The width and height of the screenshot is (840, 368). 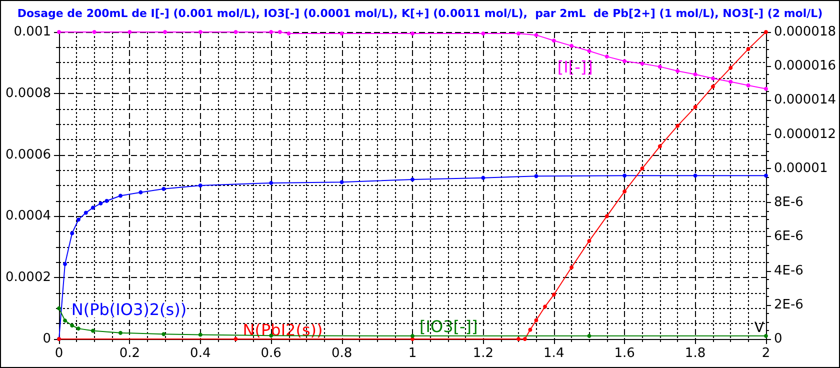 I want to click on x-tick-label: 0.2, so click(x=129, y=353).